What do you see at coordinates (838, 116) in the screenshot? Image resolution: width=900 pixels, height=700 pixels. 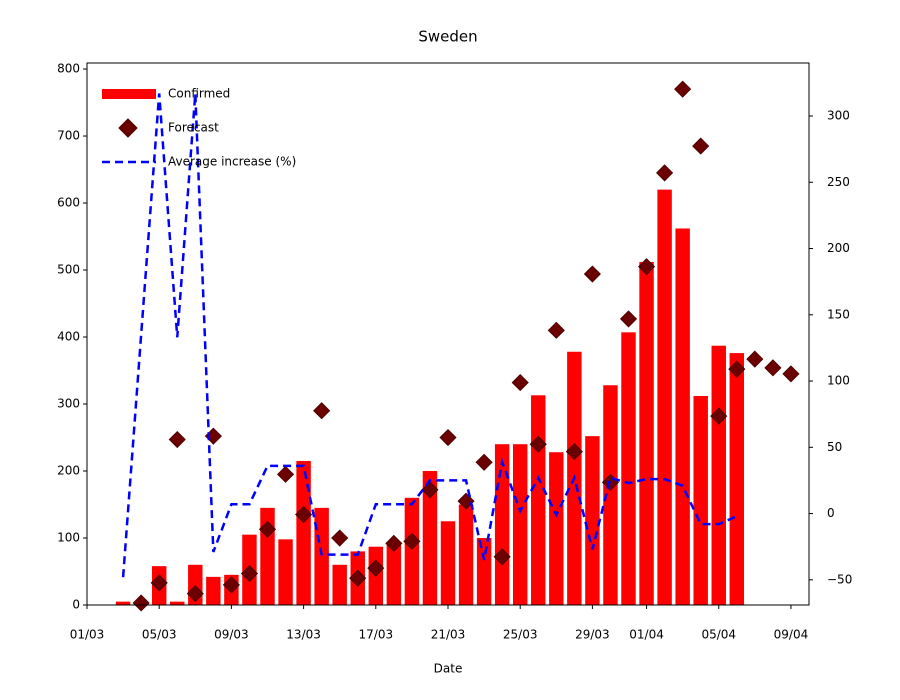 I see `y2-tick-label: 300` at bounding box center [838, 116].